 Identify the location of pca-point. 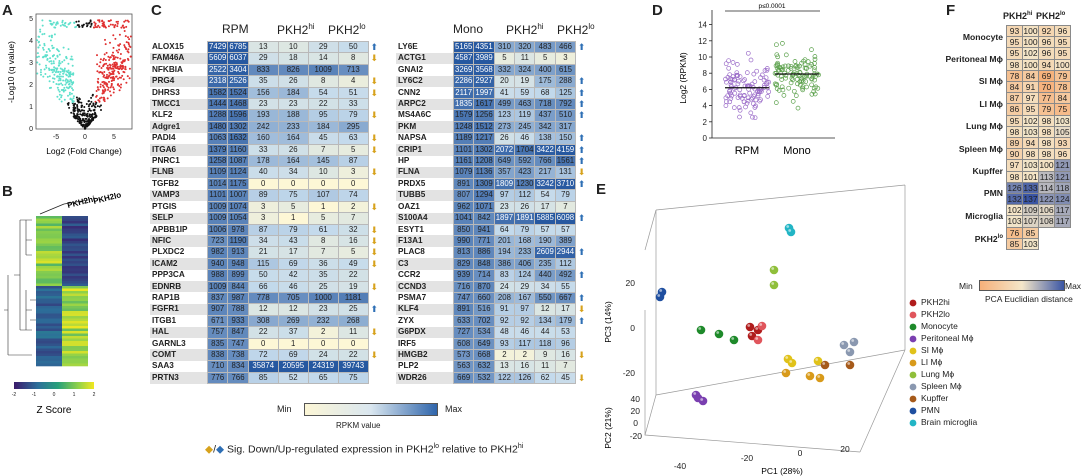
(792, 363).